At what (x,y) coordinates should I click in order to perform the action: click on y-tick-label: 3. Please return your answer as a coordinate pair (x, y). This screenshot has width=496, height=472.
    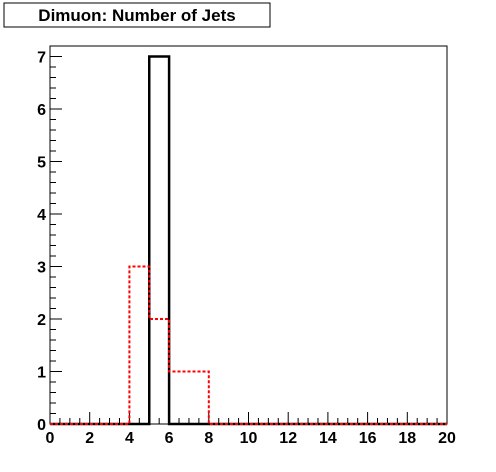
    Looking at the image, I should click on (41, 268).